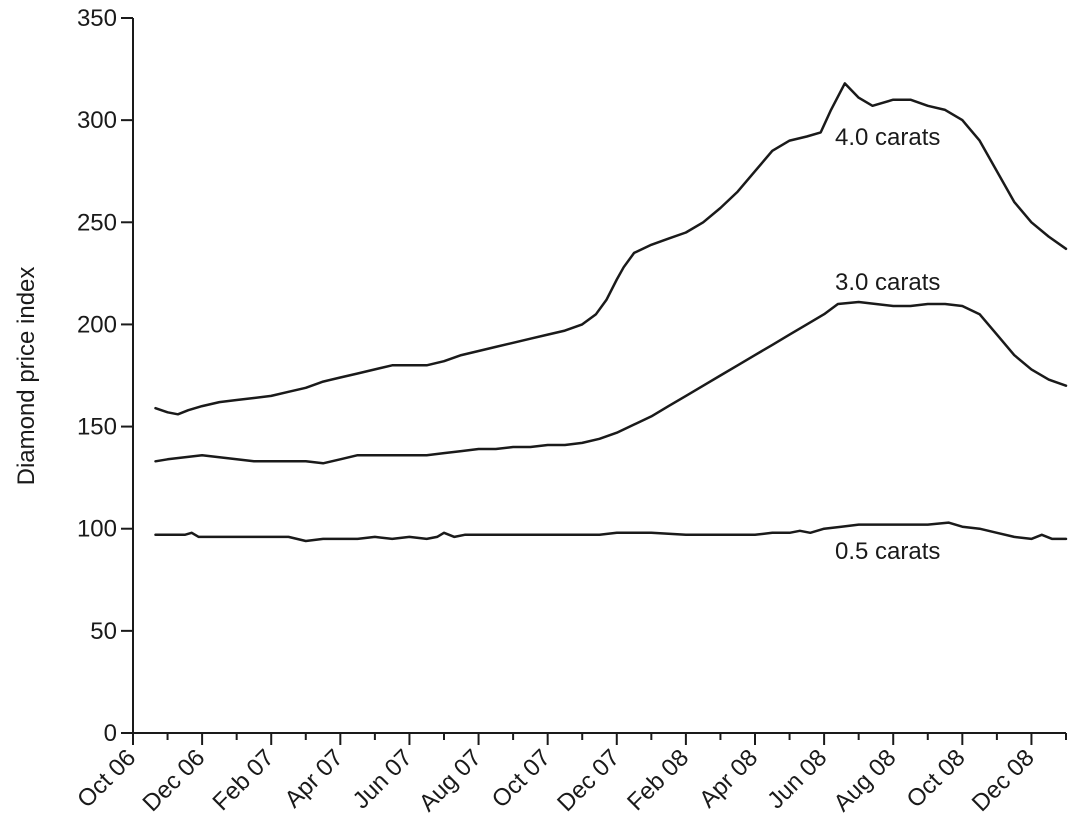 The image size is (1068, 837). I want to click on y-tick-label: 150, so click(97, 427).